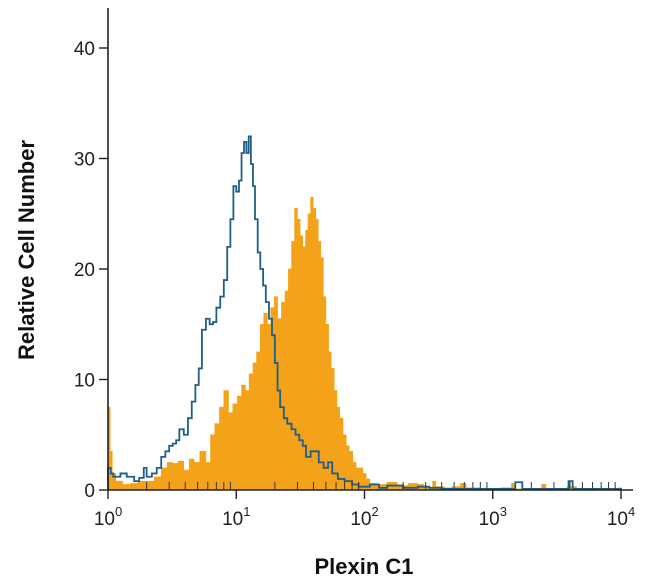  Describe the element at coordinates (621, 517) in the screenshot. I see `x-tick-label: 10⁴` at that location.